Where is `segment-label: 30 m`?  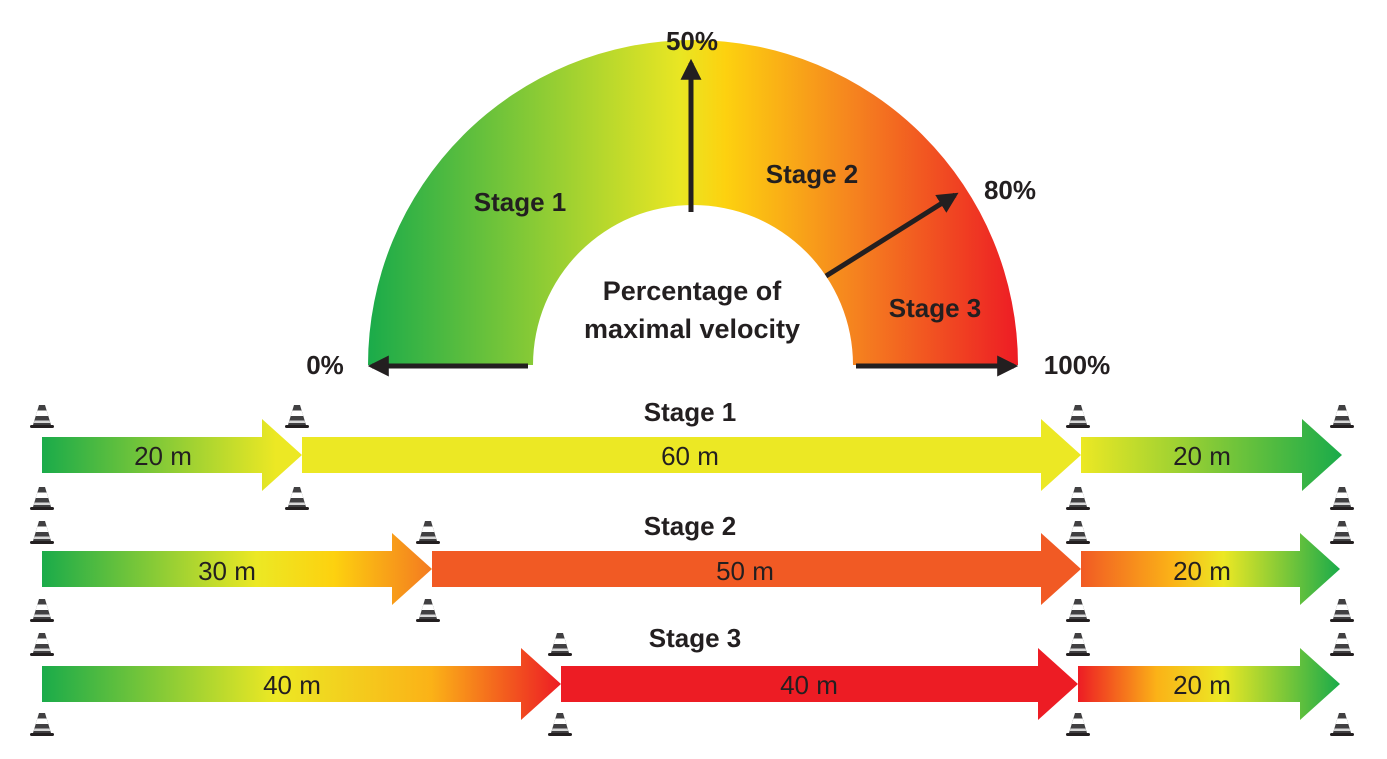
segment-label: 30 m is located at coordinates (227, 571).